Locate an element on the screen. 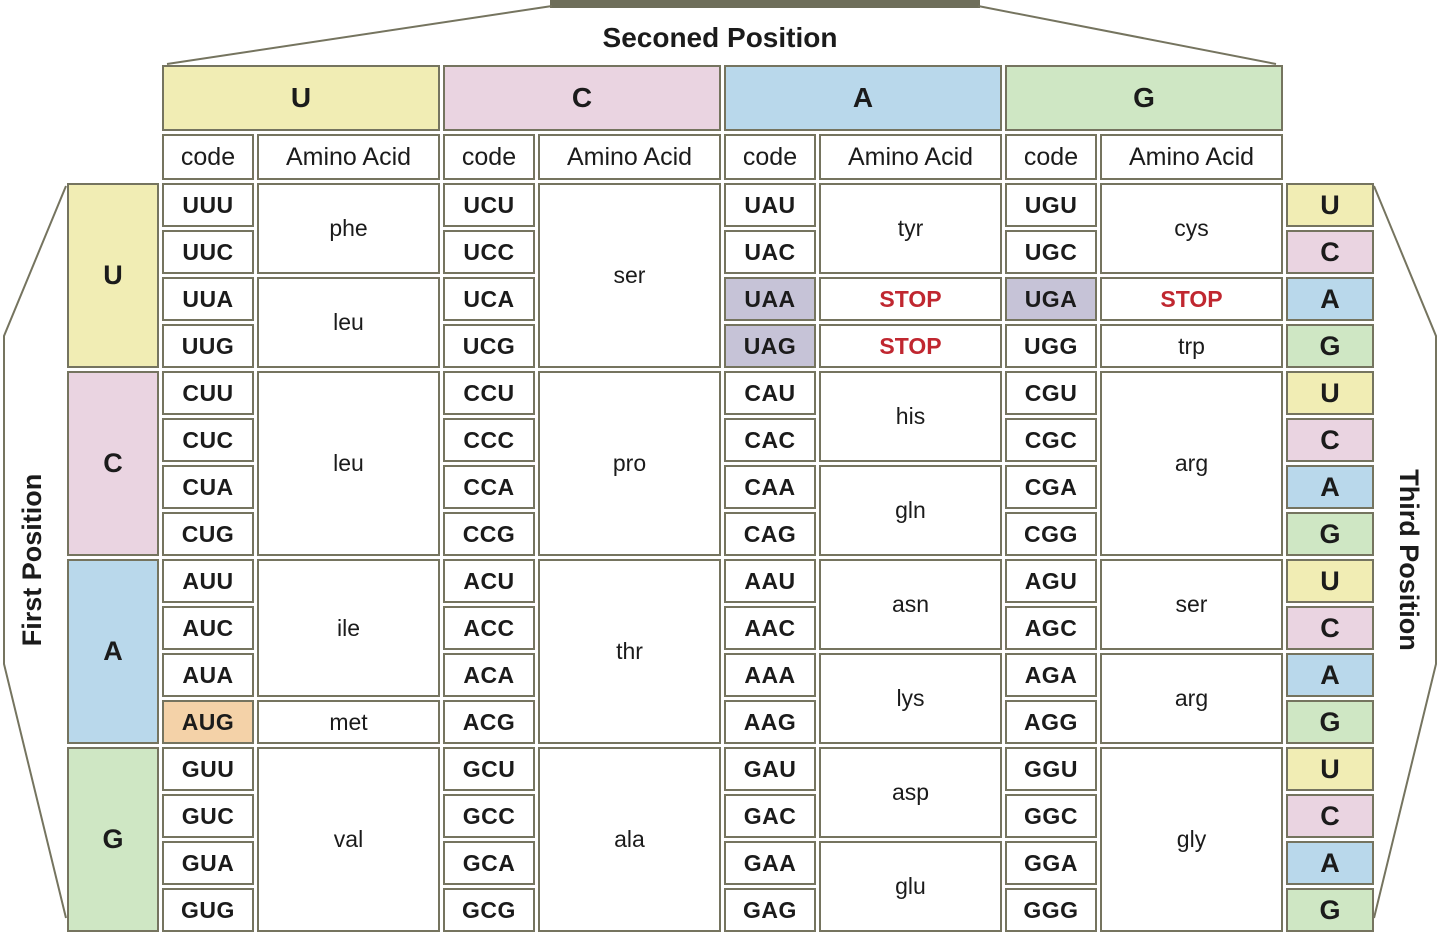 The width and height of the screenshot is (1440, 933). third-position-base-cell: C is located at coordinates (1330, 440).